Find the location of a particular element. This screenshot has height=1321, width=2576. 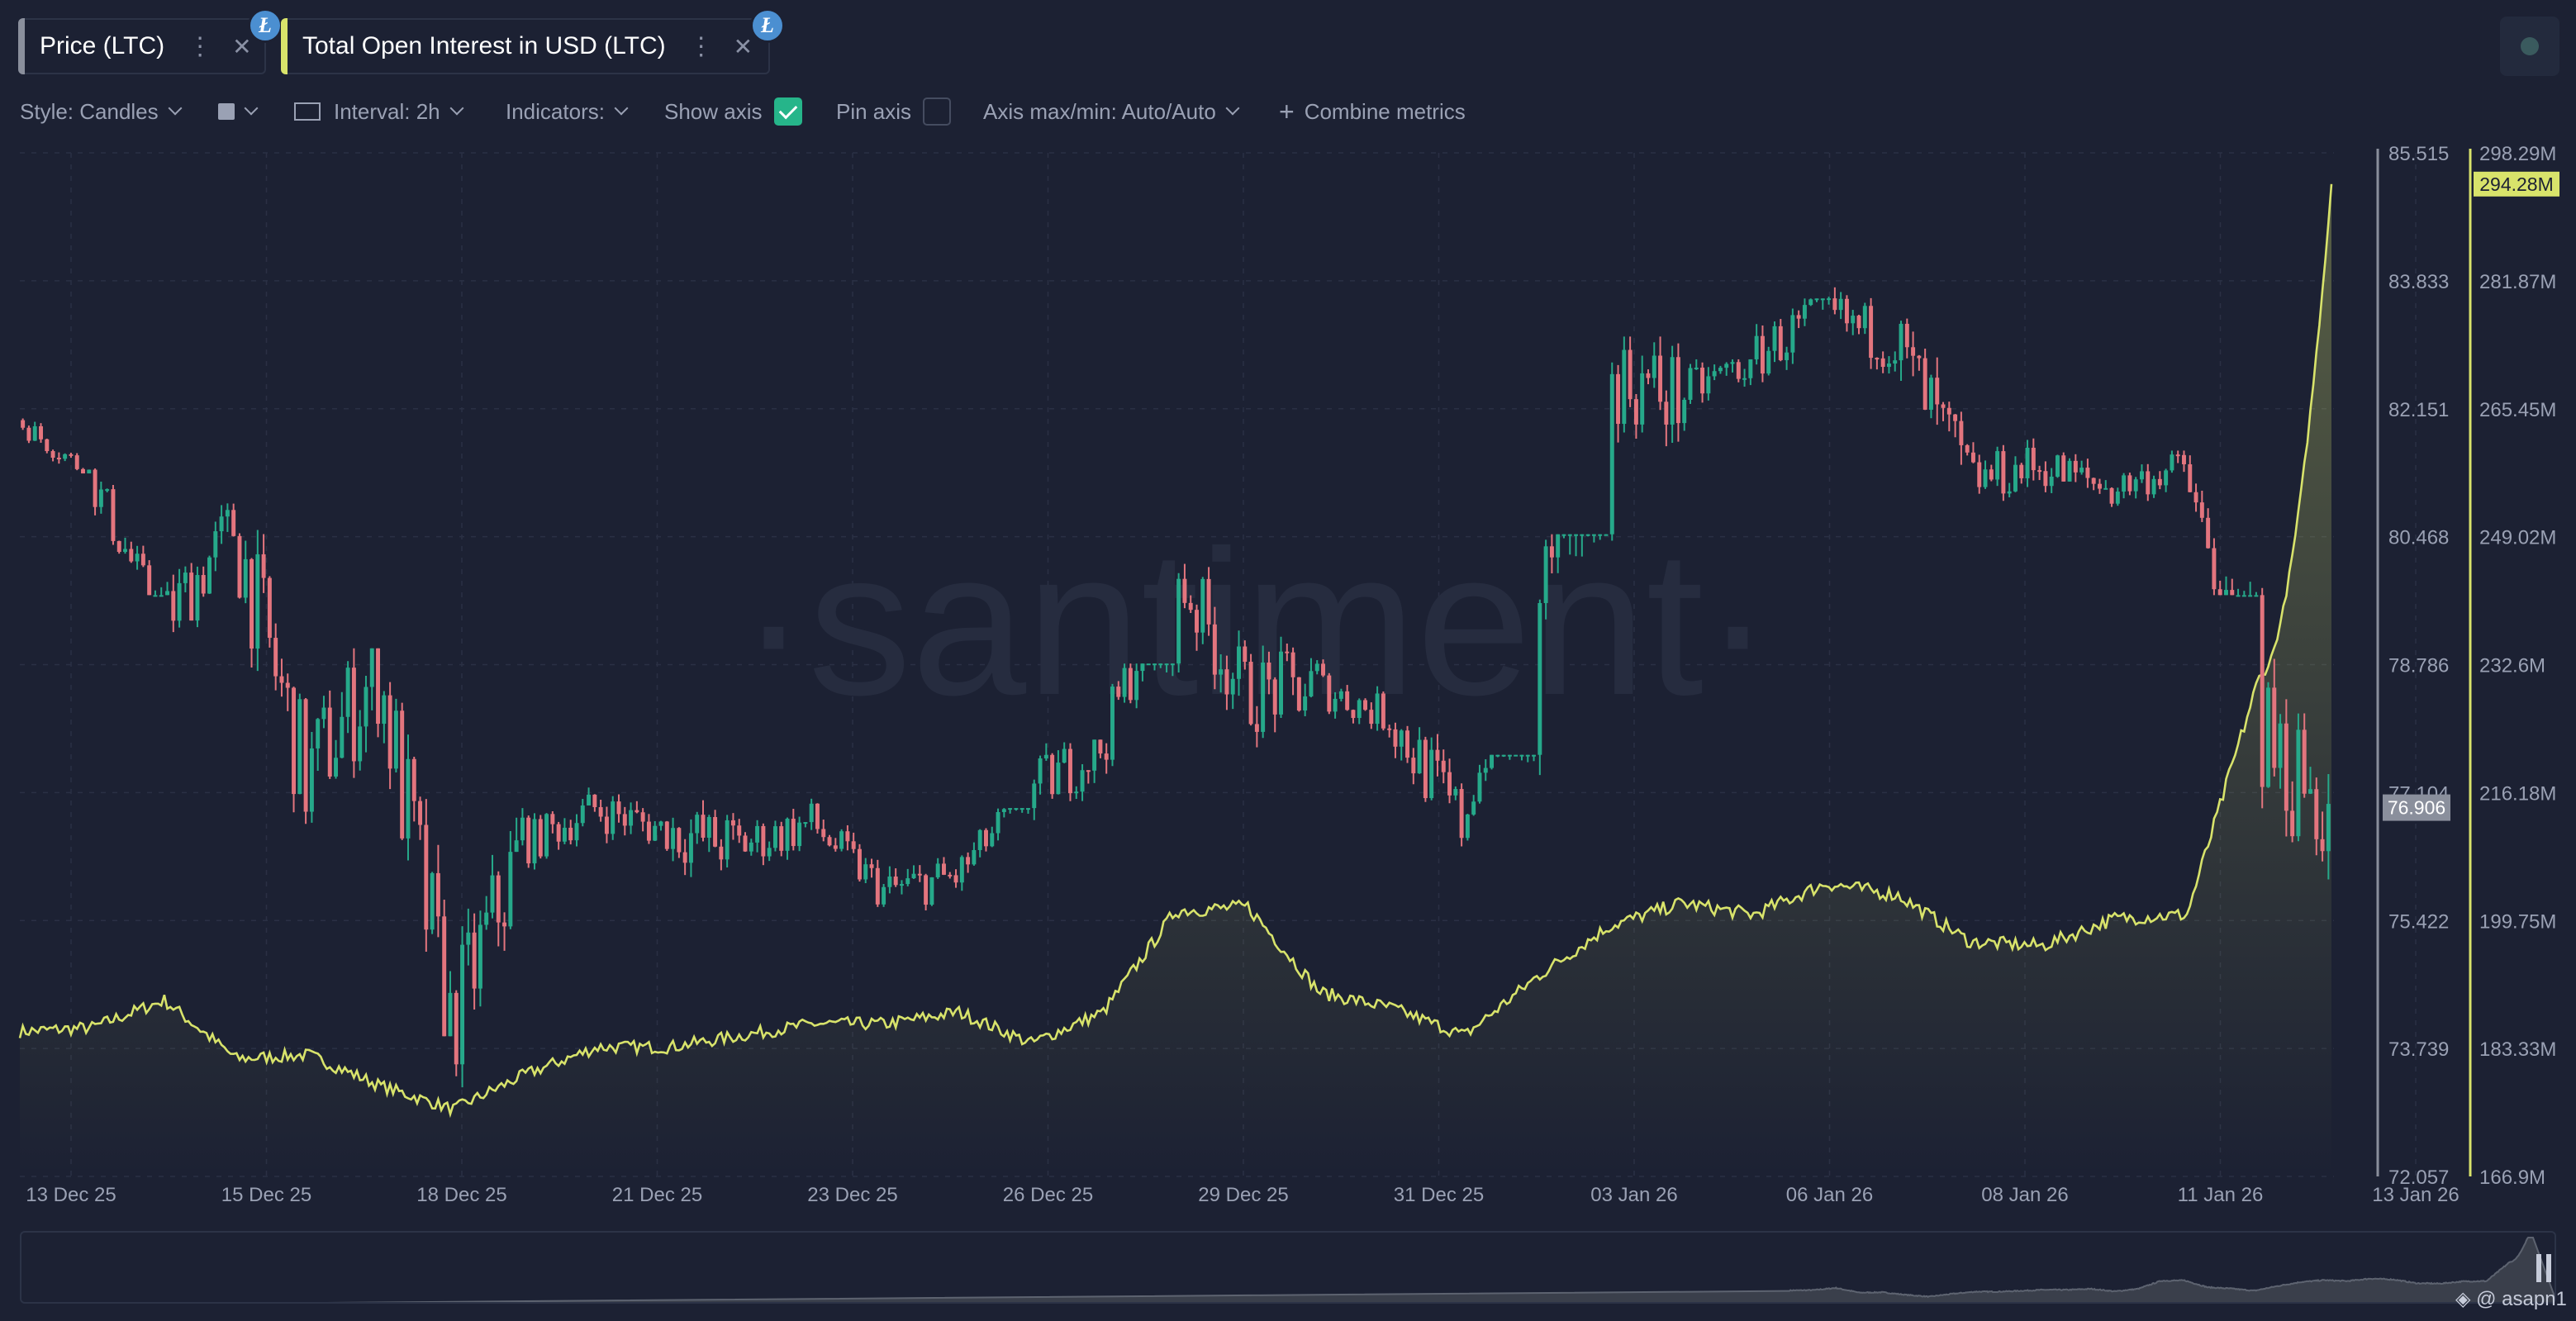

x-tick-label: 13 Jan 26 is located at coordinates (2415, 1195).